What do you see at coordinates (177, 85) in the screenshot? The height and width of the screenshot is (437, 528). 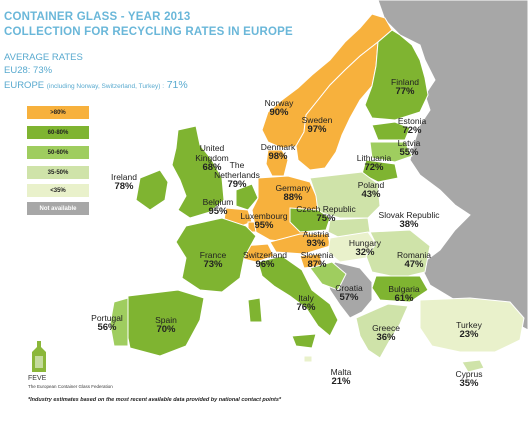 I see `average-rates-europe-value: 71%` at bounding box center [177, 85].